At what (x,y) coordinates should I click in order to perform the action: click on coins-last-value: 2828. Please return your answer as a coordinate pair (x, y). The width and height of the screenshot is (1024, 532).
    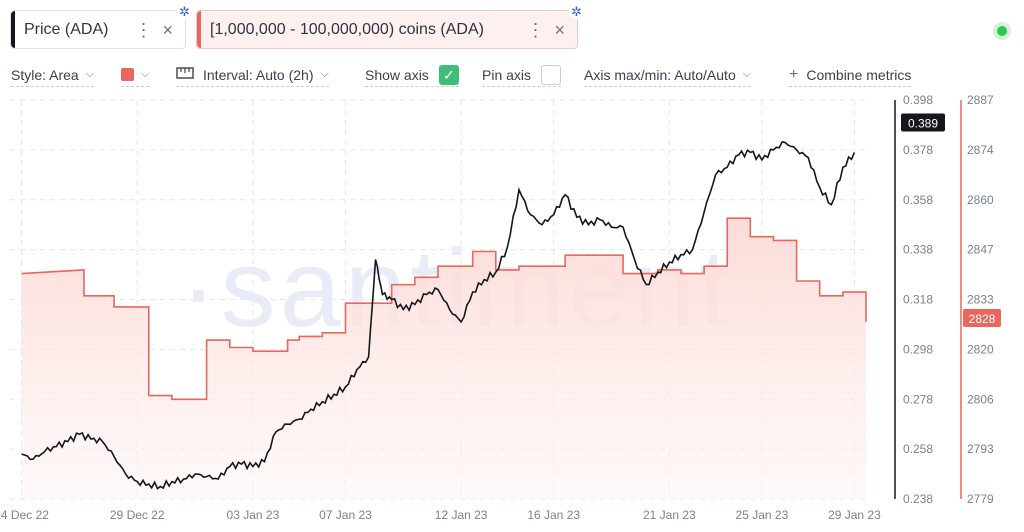
    Looking at the image, I should click on (982, 319).